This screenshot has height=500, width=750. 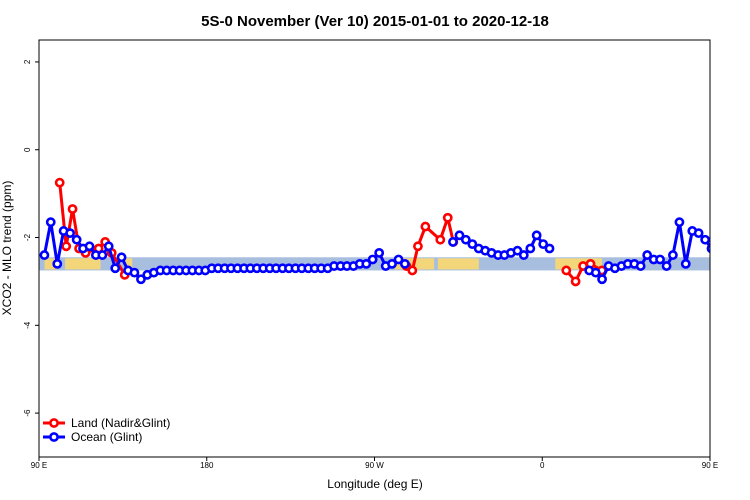 What do you see at coordinates (106, 437) in the screenshot?
I see `legend-ocean-label: Ocean (Glint)` at bounding box center [106, 437].